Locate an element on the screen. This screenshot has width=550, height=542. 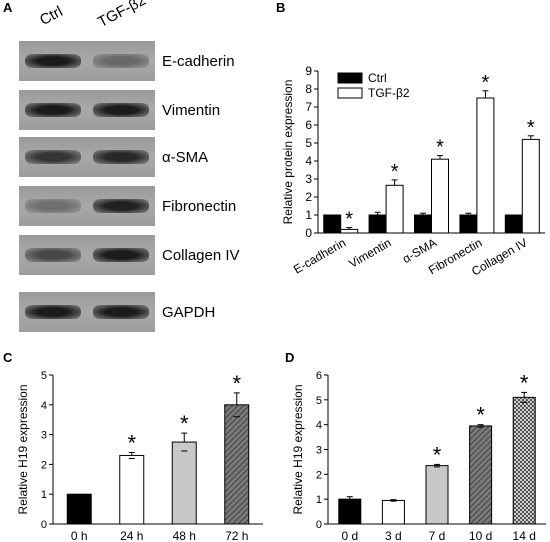
panel-d-letter: D is located at coordinates (290, 357).